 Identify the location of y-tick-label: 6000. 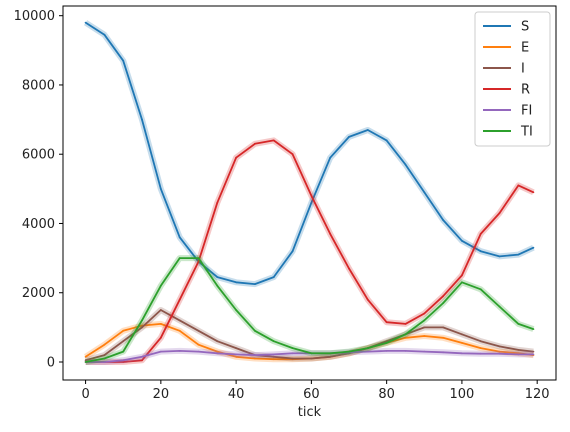
(38, 155).